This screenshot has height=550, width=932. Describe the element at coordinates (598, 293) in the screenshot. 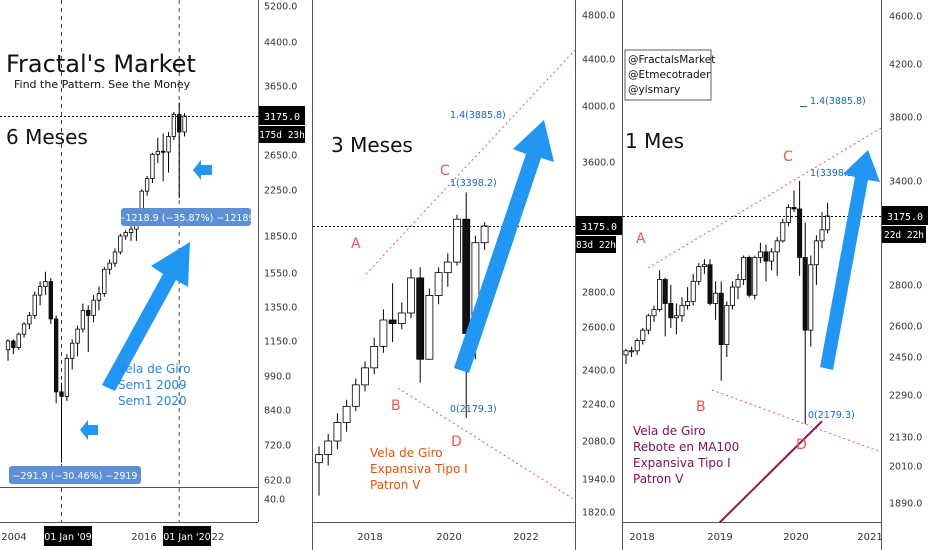

I see `y-tick-label: 2800.0` at that location.